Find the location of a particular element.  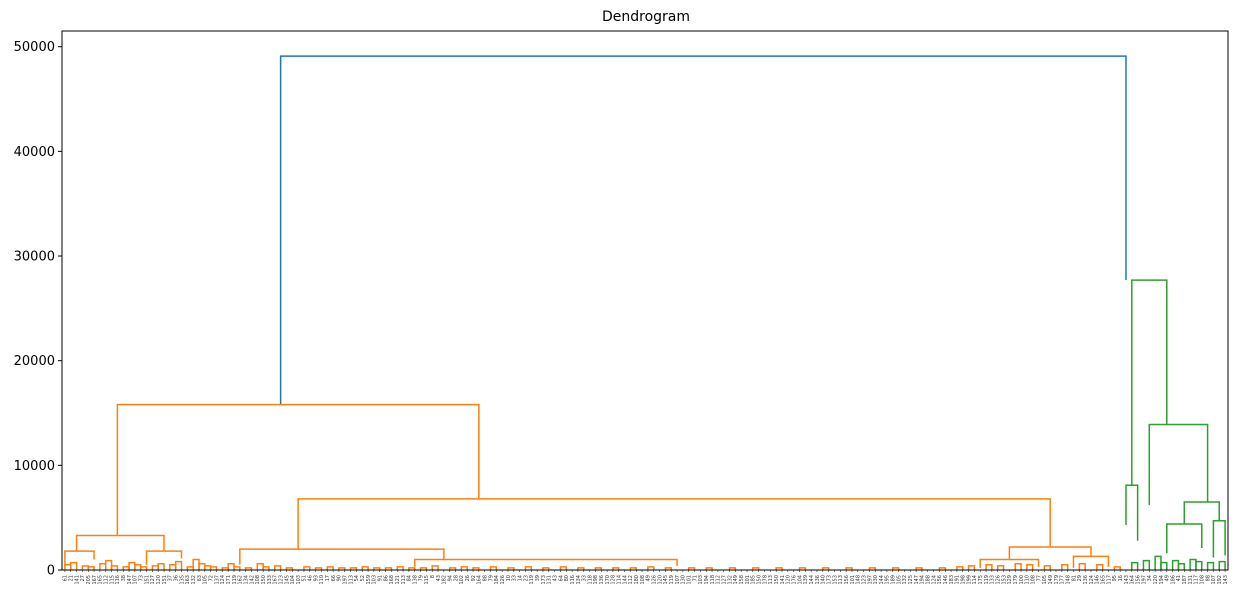

xtick-label-14: 151 is located at coordinates (147, 580).